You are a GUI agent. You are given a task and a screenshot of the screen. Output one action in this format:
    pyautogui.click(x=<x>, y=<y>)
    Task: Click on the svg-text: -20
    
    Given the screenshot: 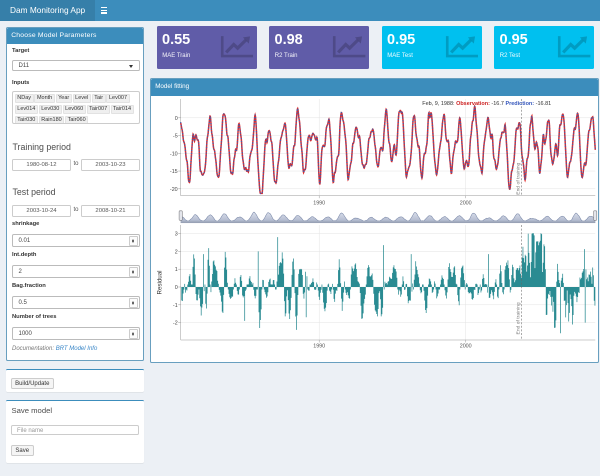 What is the action you would take?
    pyautogui.click(x=174, y=190)
    